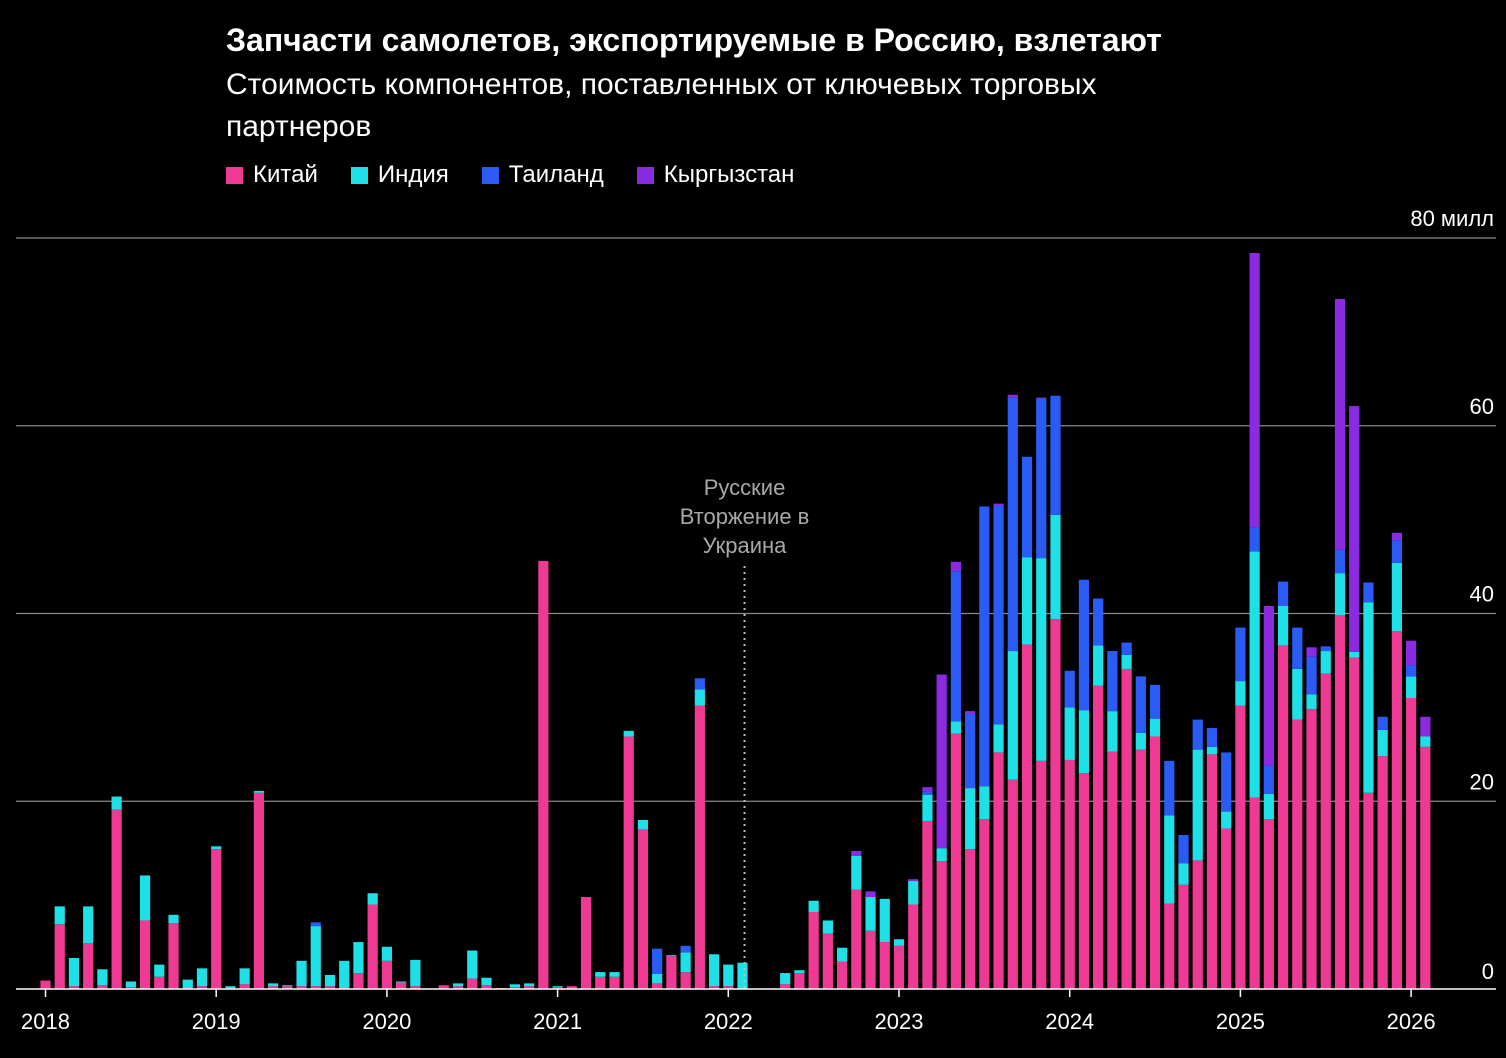  What do you see at coordinates (272, 175) in the screenshot?
I see `legend-item-china: Китай` at bounding box center [272, 175].